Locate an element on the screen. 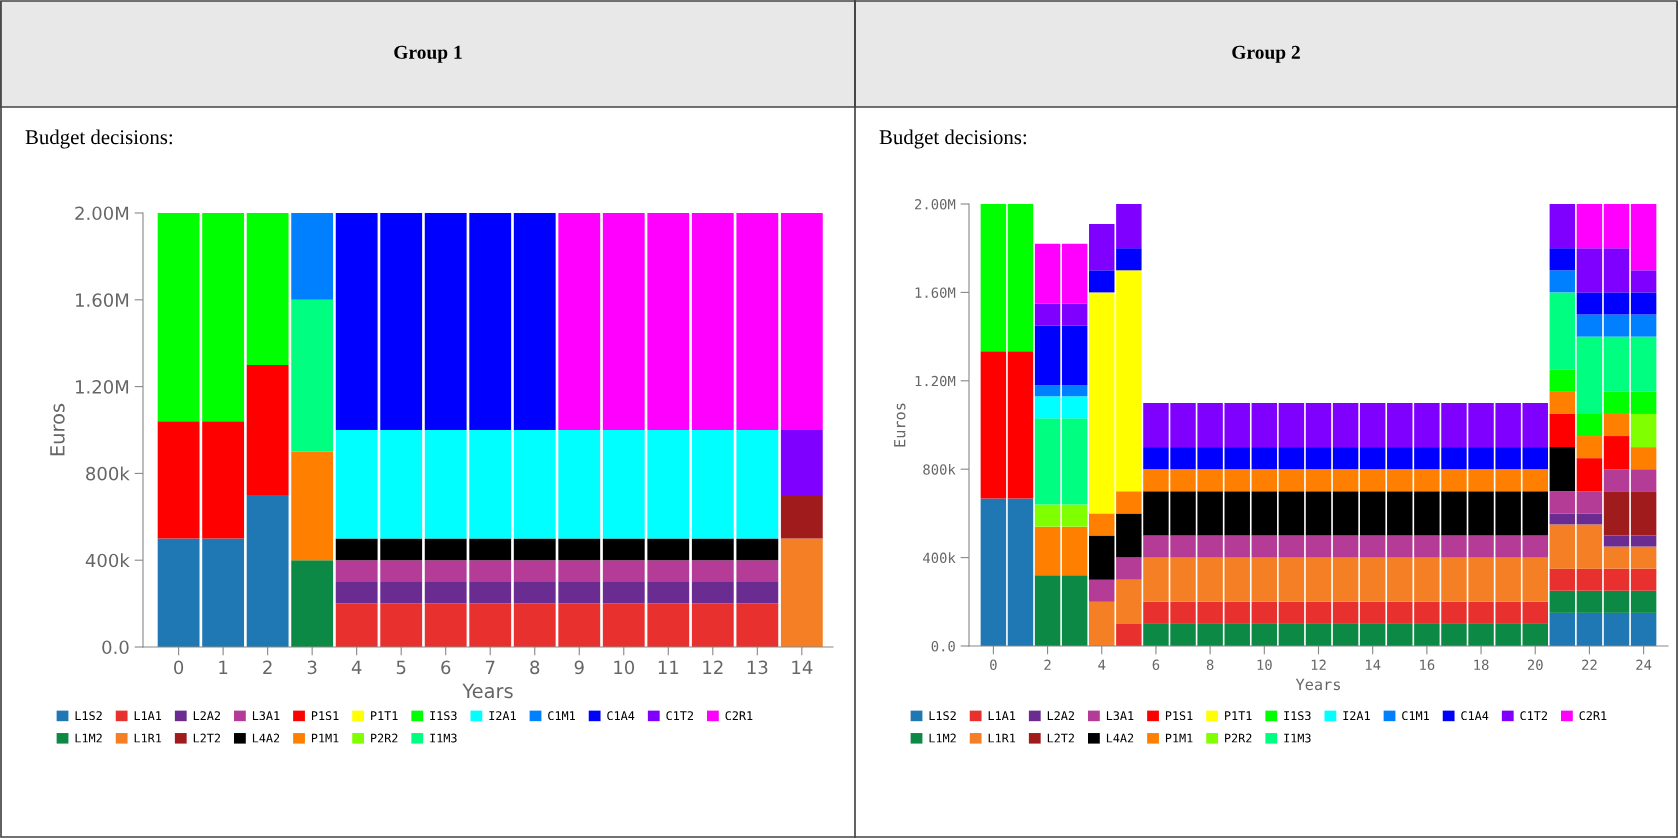 This screenshot has width=1679, height=838. y-tick-label: 800k is located at coordinates (939, 469).